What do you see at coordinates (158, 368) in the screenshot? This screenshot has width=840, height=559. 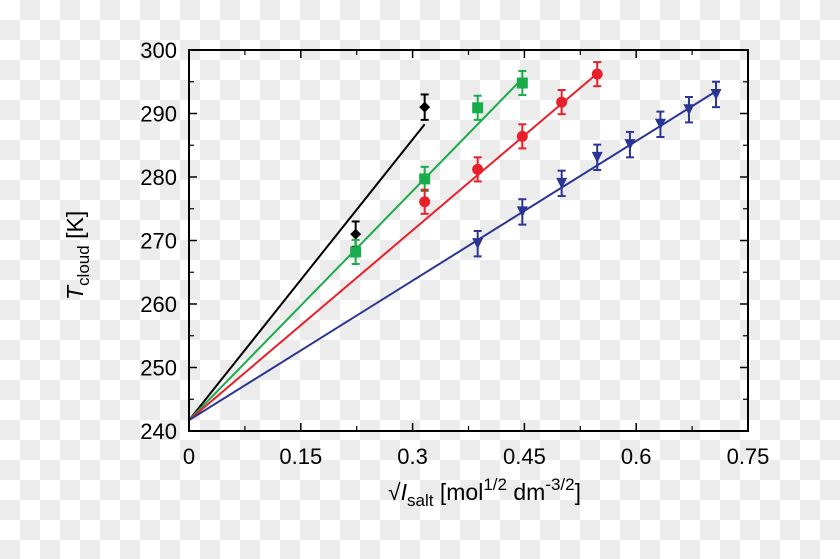 I see `y-tick-label: 250` at bounding box center [158, 368].